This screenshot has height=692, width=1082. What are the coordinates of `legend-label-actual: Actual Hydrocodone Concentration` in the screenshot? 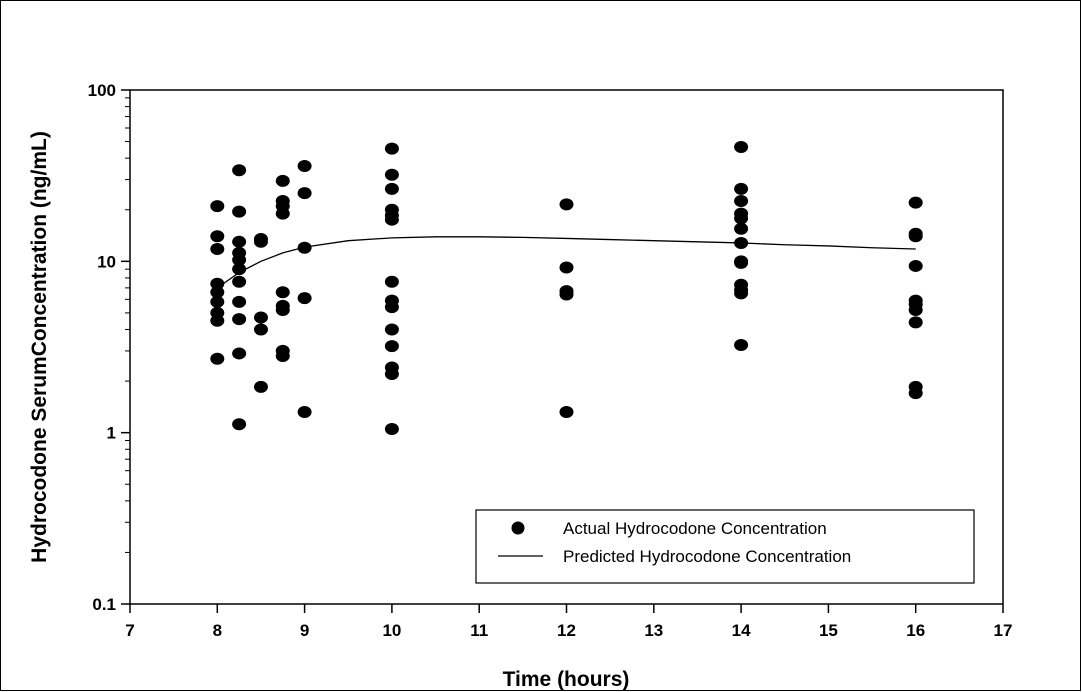 It's located at (695, 528).